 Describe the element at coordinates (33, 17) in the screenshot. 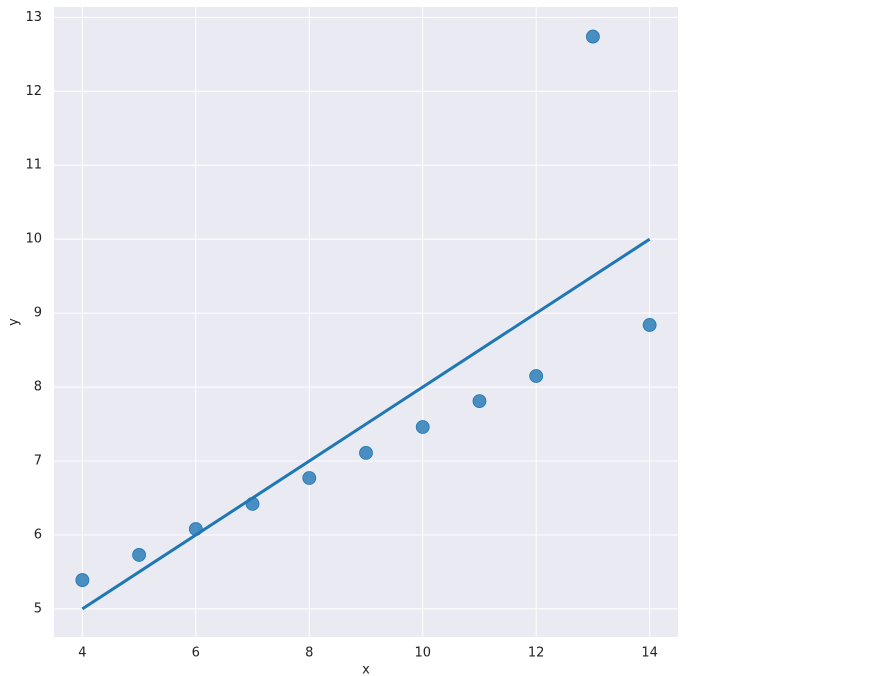

I see `y-tick-label: 13` at that location.